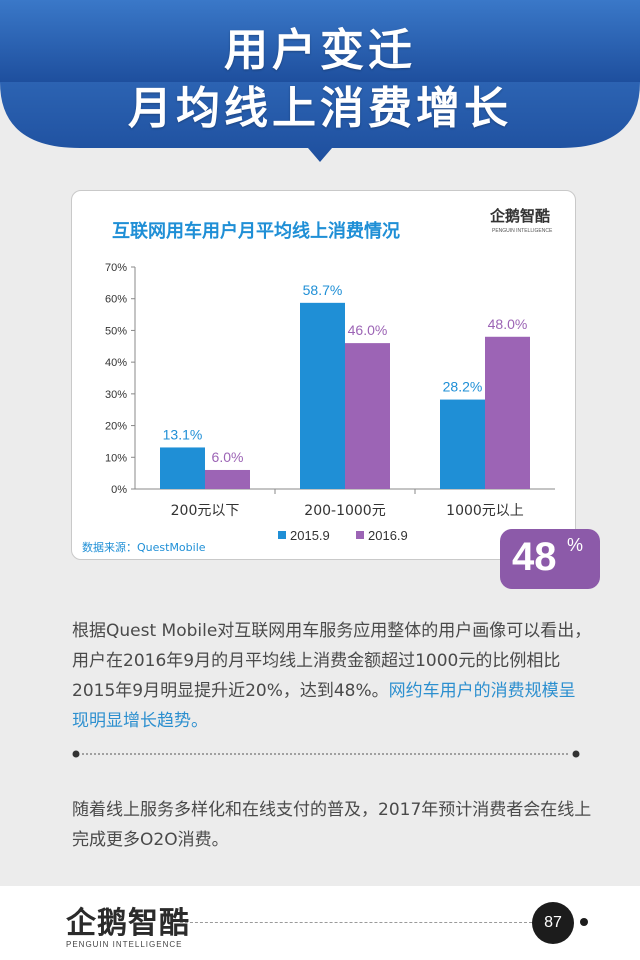 The height and width of the screenshot is (960, 640). Describe the element at coordinates (116, 427) in the screenshot. I see `y-tick-label: 20%` at that location.